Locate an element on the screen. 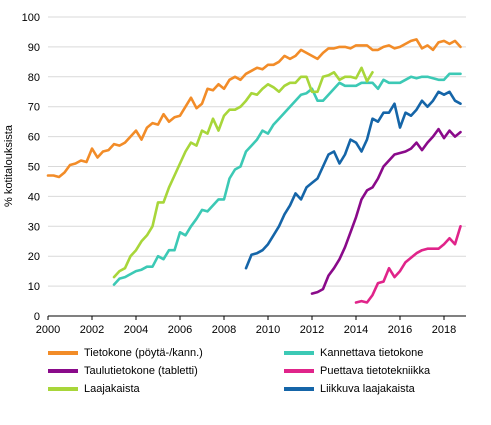  legend-item: Kannettava tietokone is located at coordinates (353, 353).